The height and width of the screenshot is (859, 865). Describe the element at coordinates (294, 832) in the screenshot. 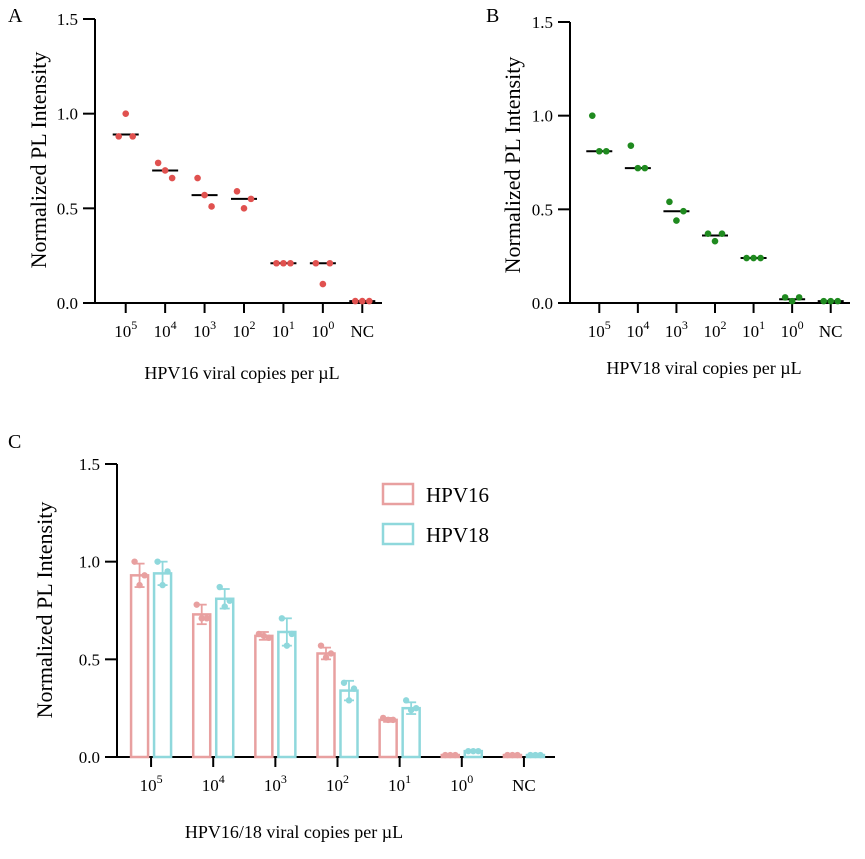

I see `x-axis-label: HPV16/18 viral copies per µL` at that location.